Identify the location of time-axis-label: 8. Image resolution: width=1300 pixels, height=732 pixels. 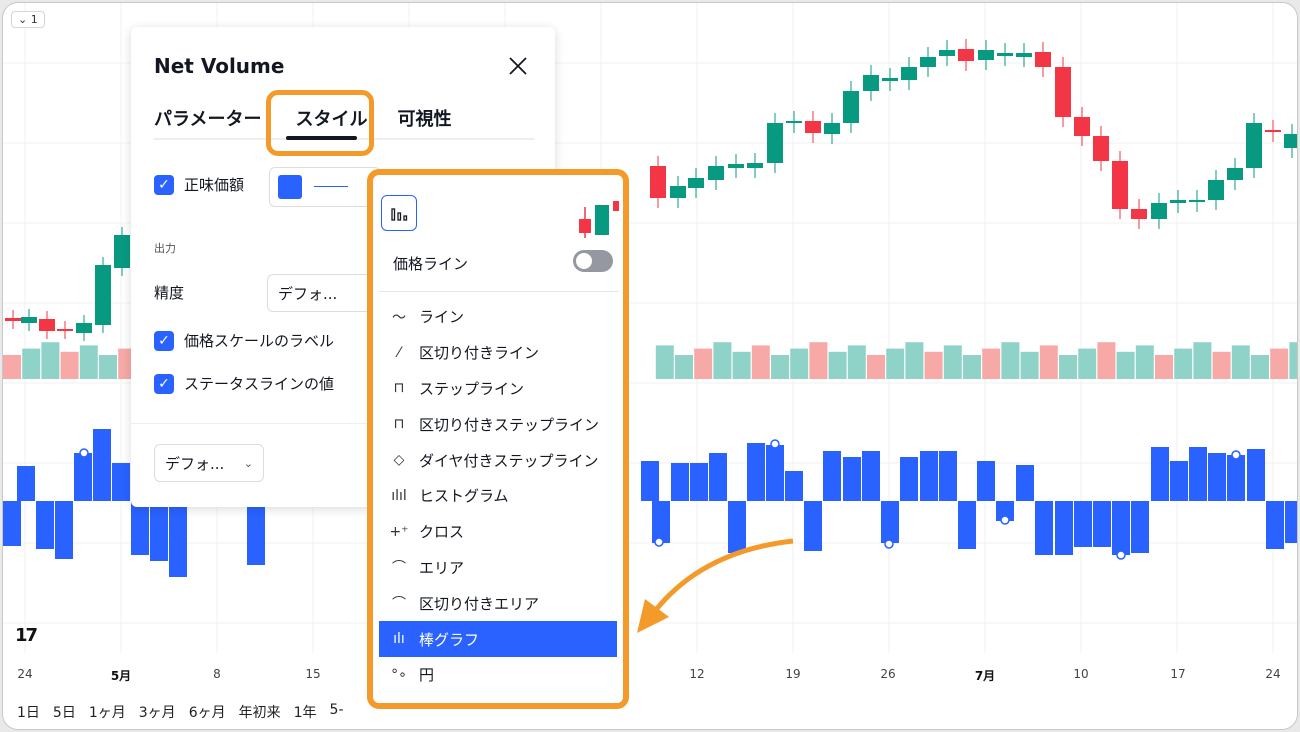
(217, 674).